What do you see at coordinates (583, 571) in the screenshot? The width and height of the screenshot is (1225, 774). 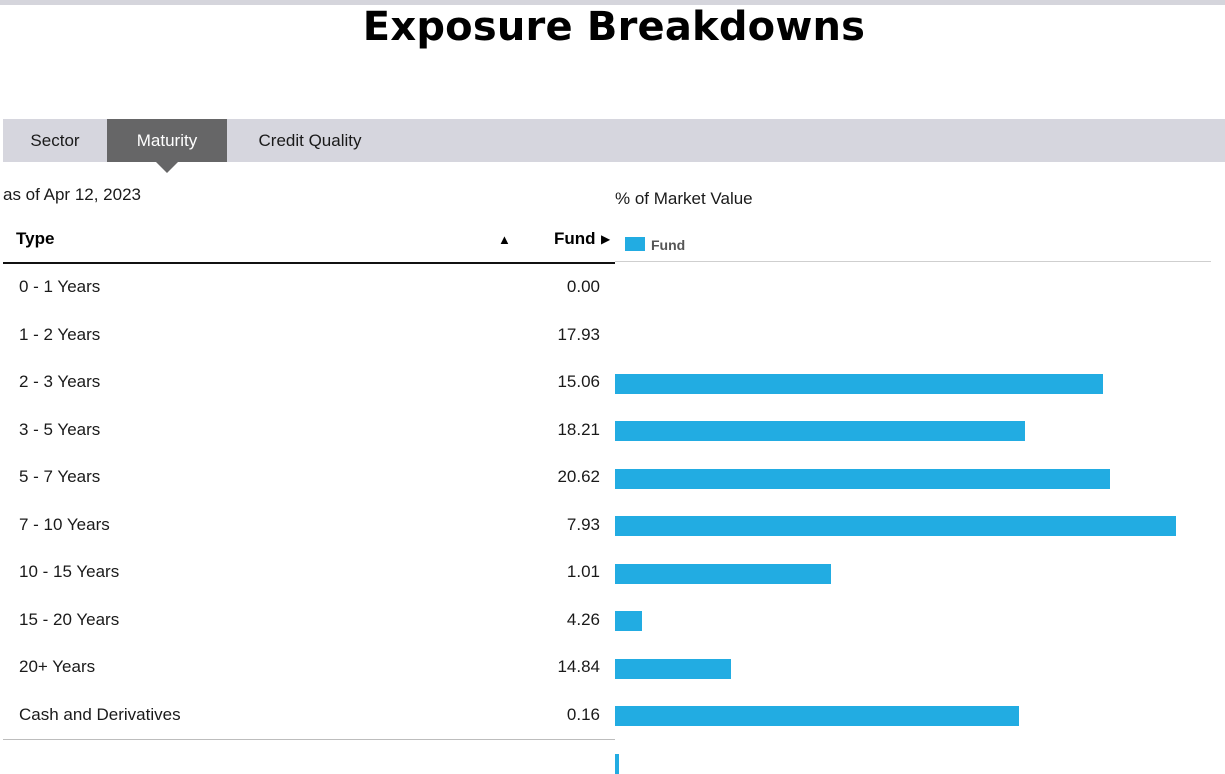 I see `row-fund-value: 1.01` at bounding box center [583, 571].